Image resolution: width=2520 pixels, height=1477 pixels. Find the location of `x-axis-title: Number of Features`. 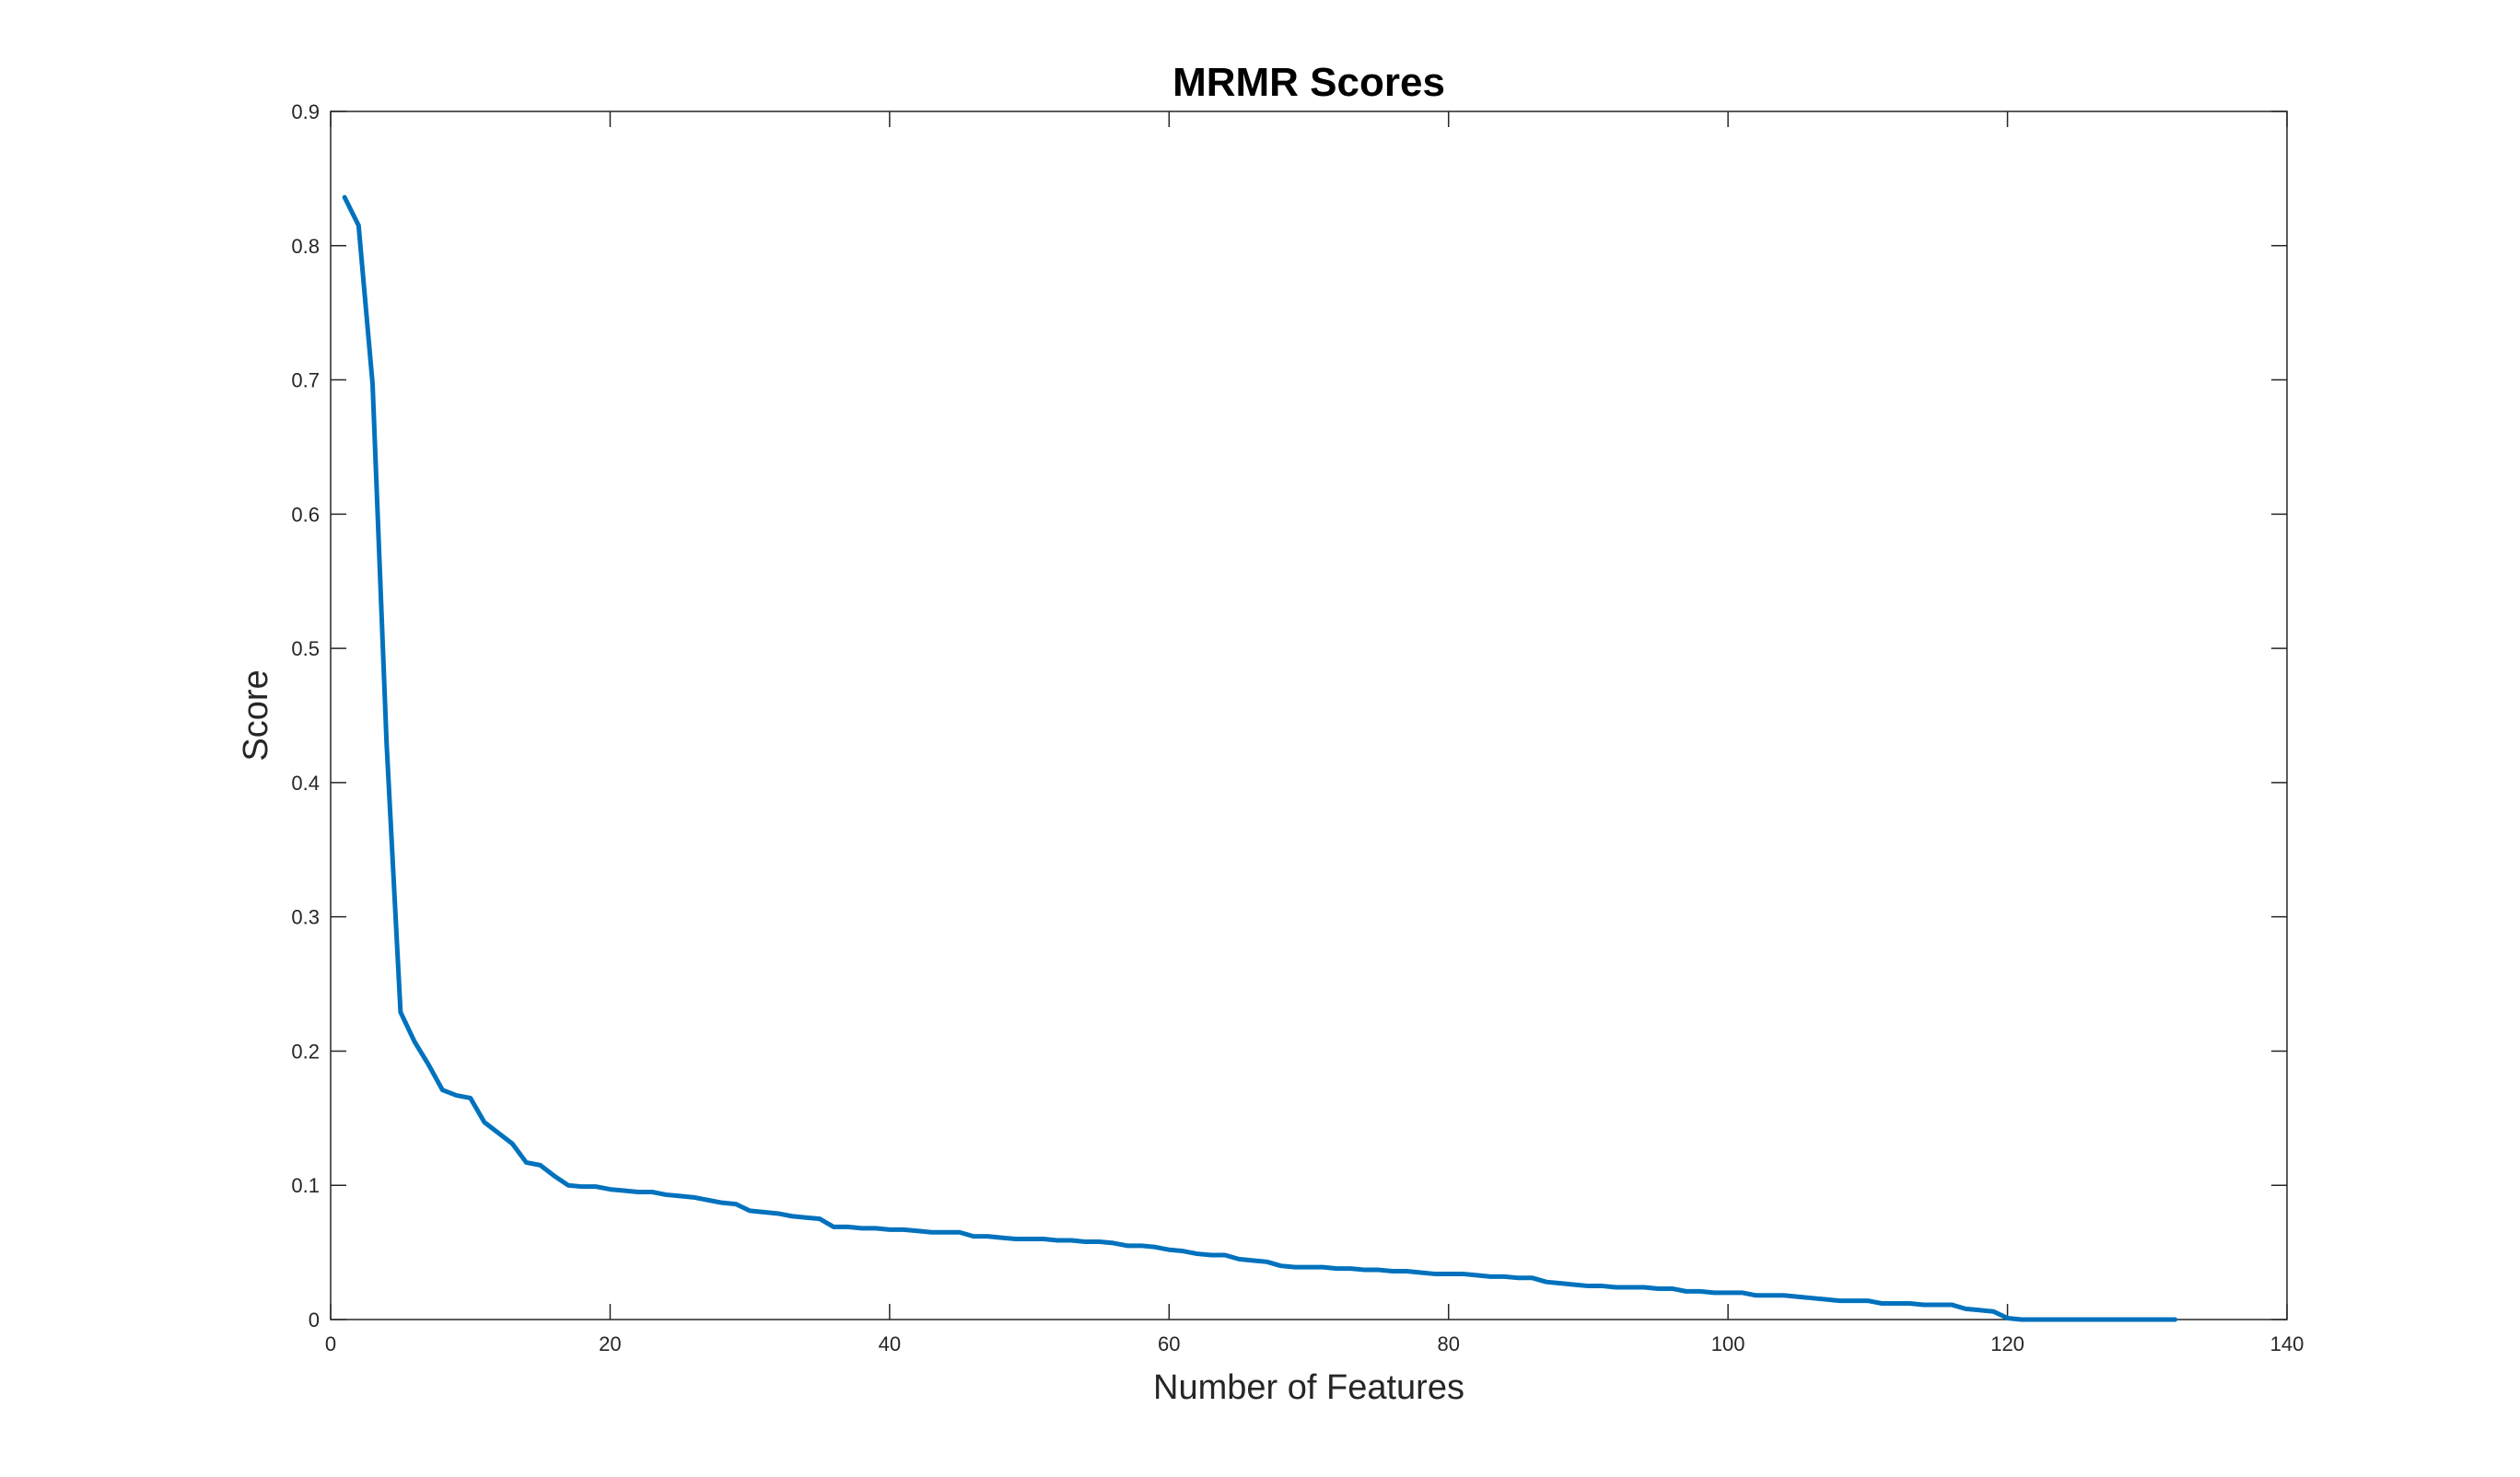

x-axis-title: Number of Features is located at coordinates (1308, 1387).